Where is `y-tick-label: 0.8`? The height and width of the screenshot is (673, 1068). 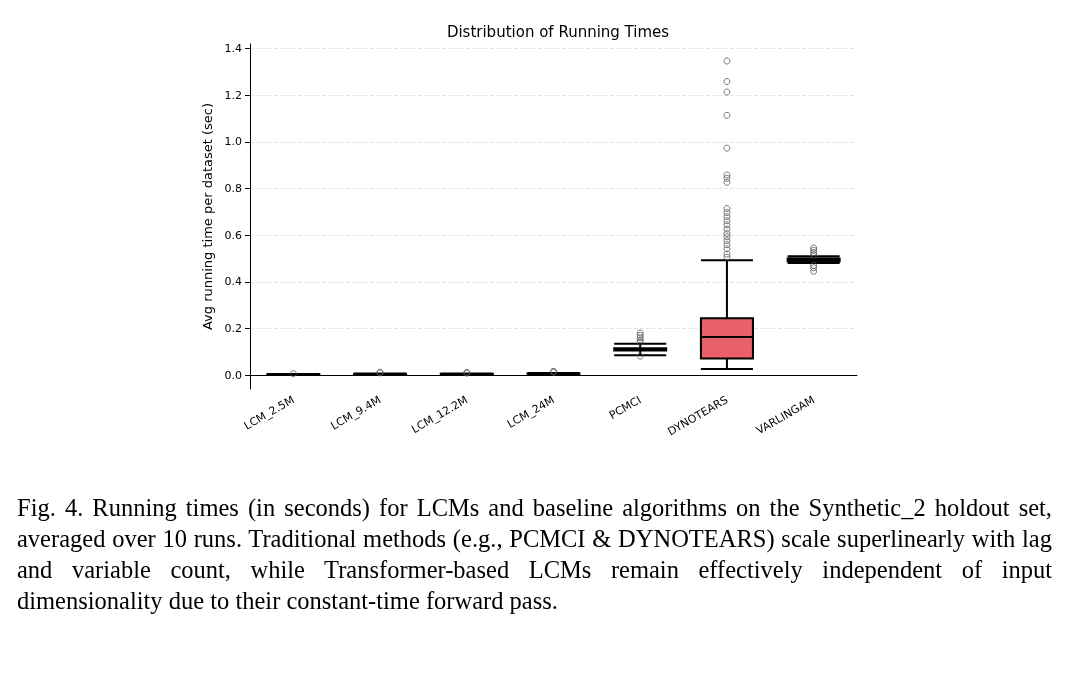 y-tick-label: 0.8 is located at coordinates (233, 189).